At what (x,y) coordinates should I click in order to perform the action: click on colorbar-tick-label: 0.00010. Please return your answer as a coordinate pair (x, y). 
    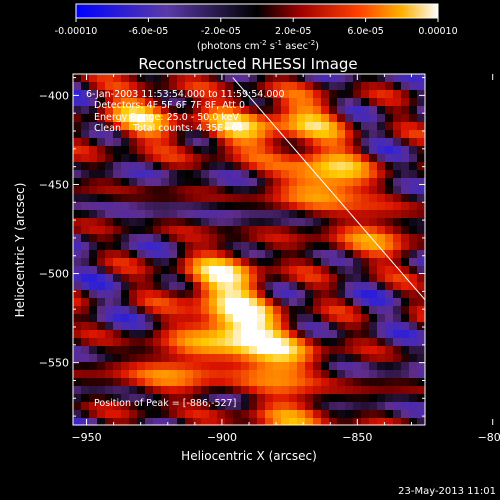
    Looking at the image, I should click on (437, 31).